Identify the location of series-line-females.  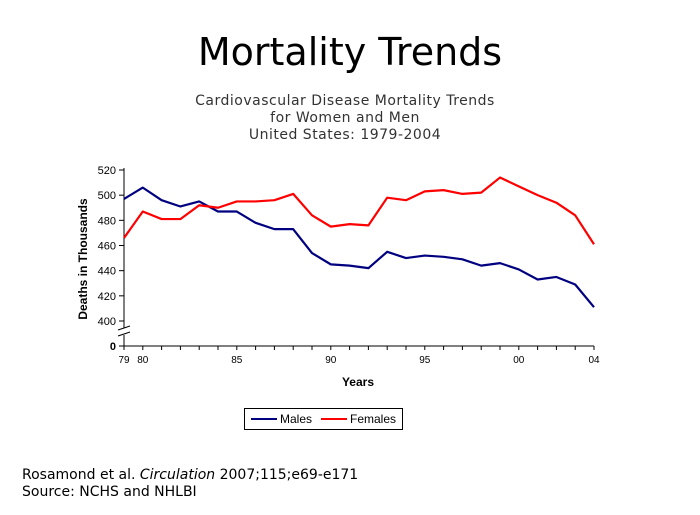
(359, 210).